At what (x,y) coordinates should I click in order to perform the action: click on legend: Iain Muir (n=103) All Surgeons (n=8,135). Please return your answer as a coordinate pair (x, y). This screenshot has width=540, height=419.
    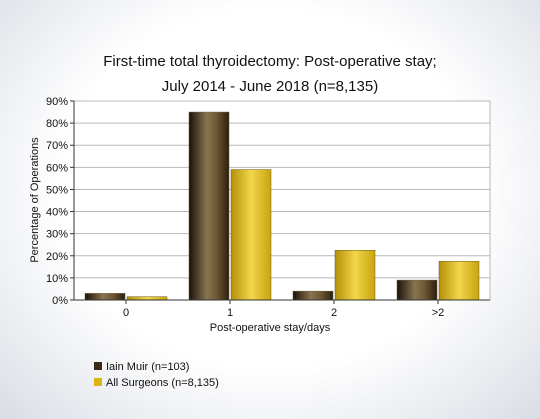
    Looking at the image, I should click on (156, 375).